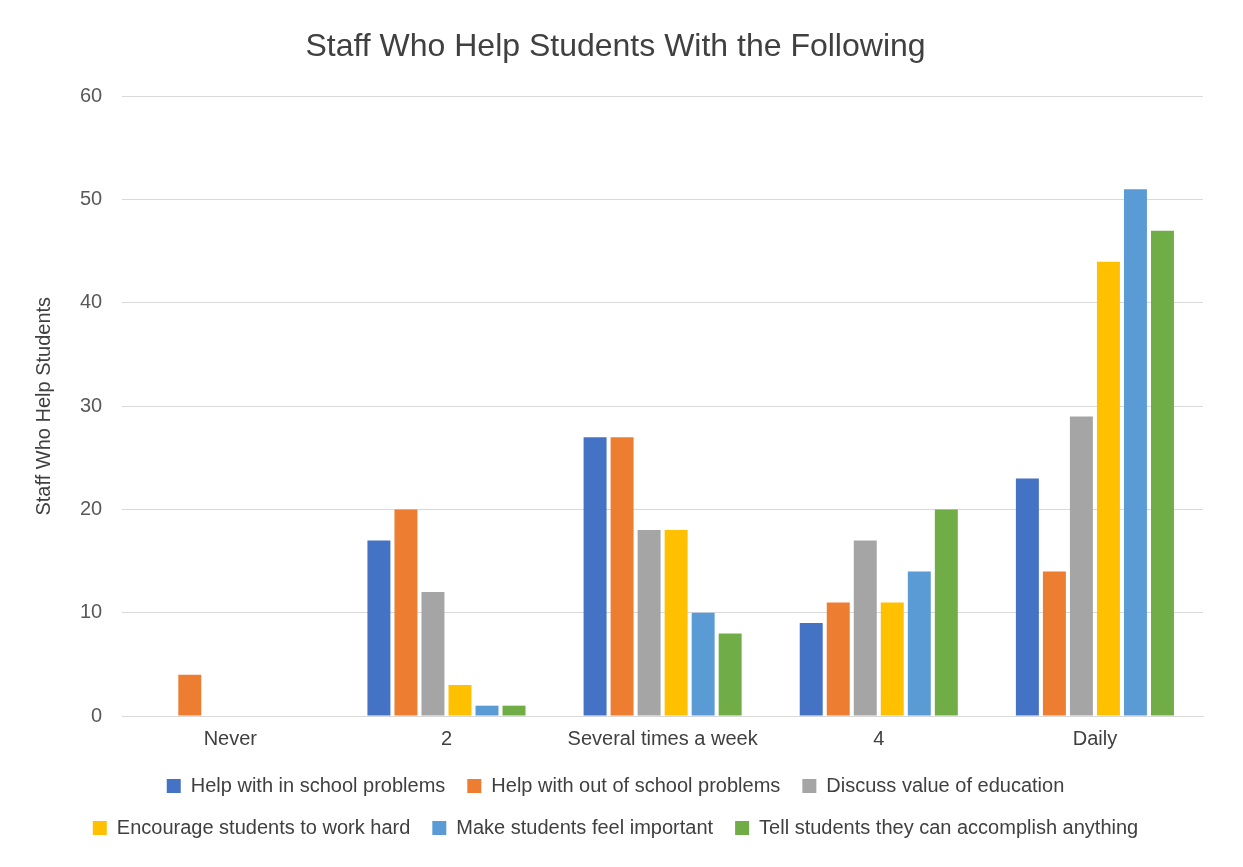  What do you see at coordinates (91, 301) in the screenshot?
I see `y-tick-label: 40` at bounding box center [91, 301].